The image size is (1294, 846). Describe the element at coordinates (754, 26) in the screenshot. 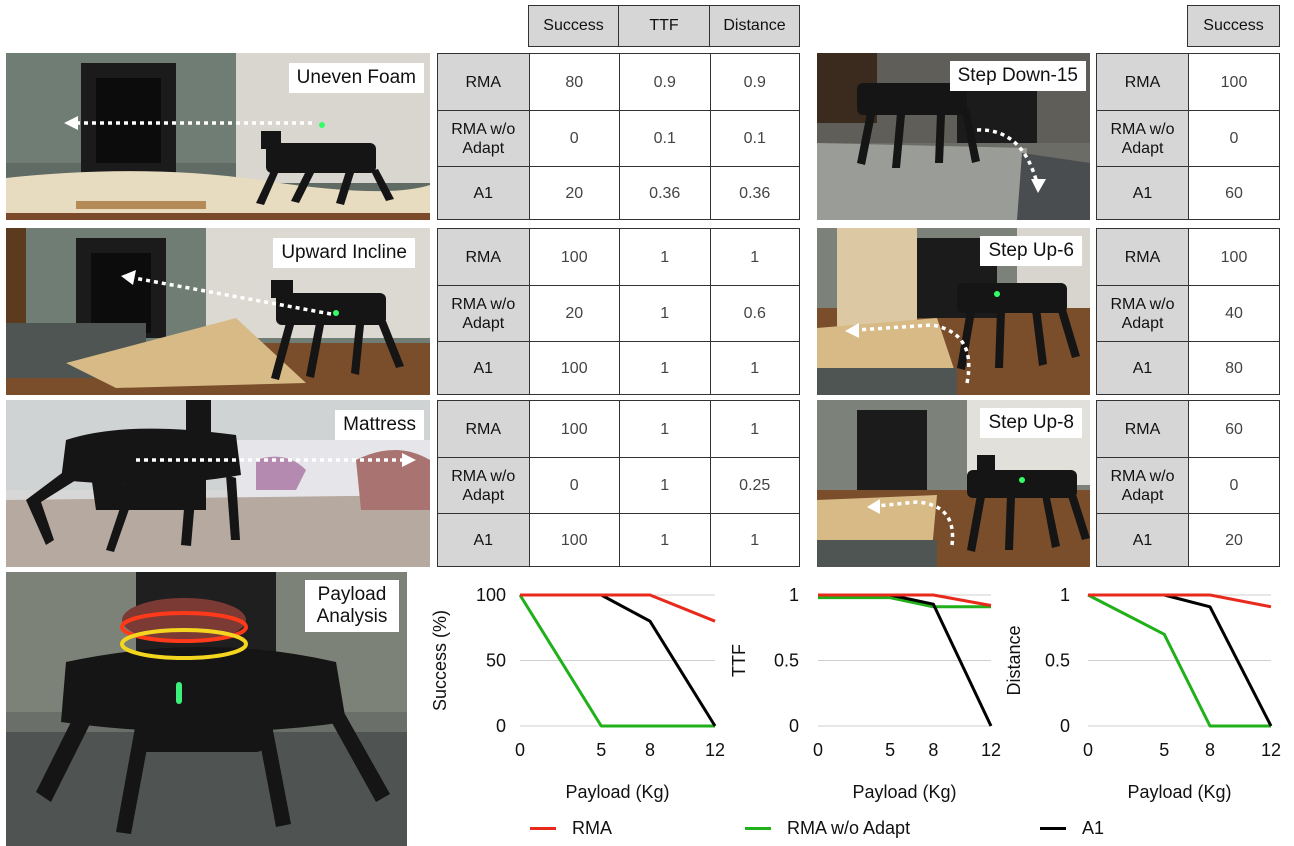

I see `header-distance: Distance` at that location.